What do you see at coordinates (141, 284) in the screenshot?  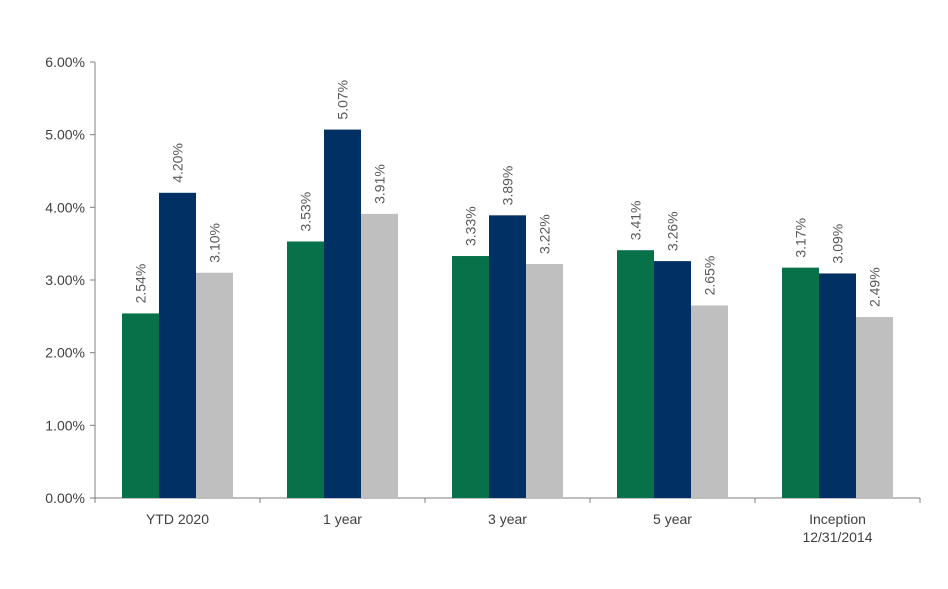 I see `data-label: 2.54%` at bounding box center [141, 284].